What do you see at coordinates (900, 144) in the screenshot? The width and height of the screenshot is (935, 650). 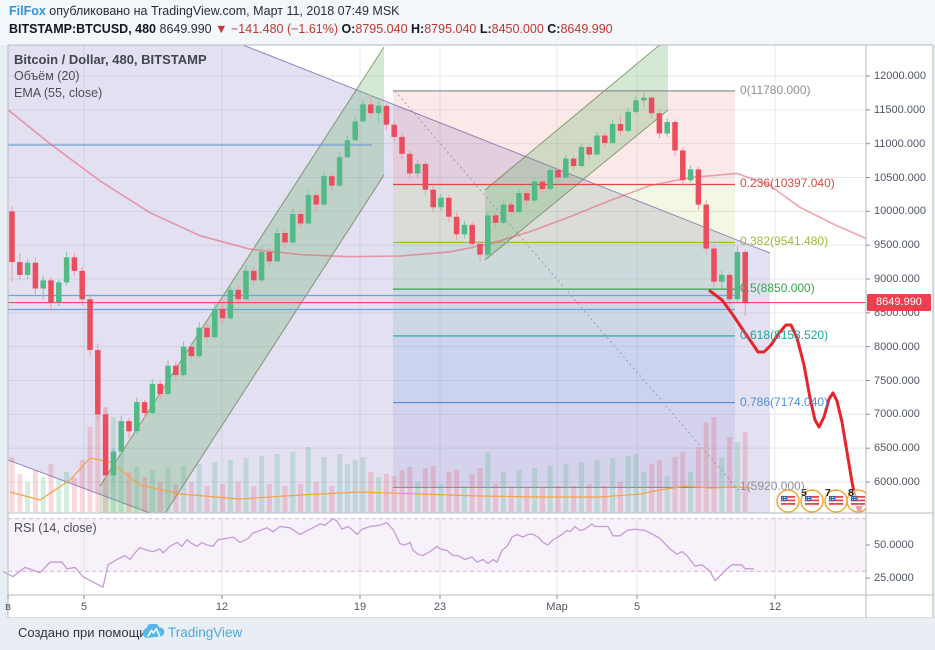 I see `price-axis-label: 11000.000` at bounding box center [900, 144].